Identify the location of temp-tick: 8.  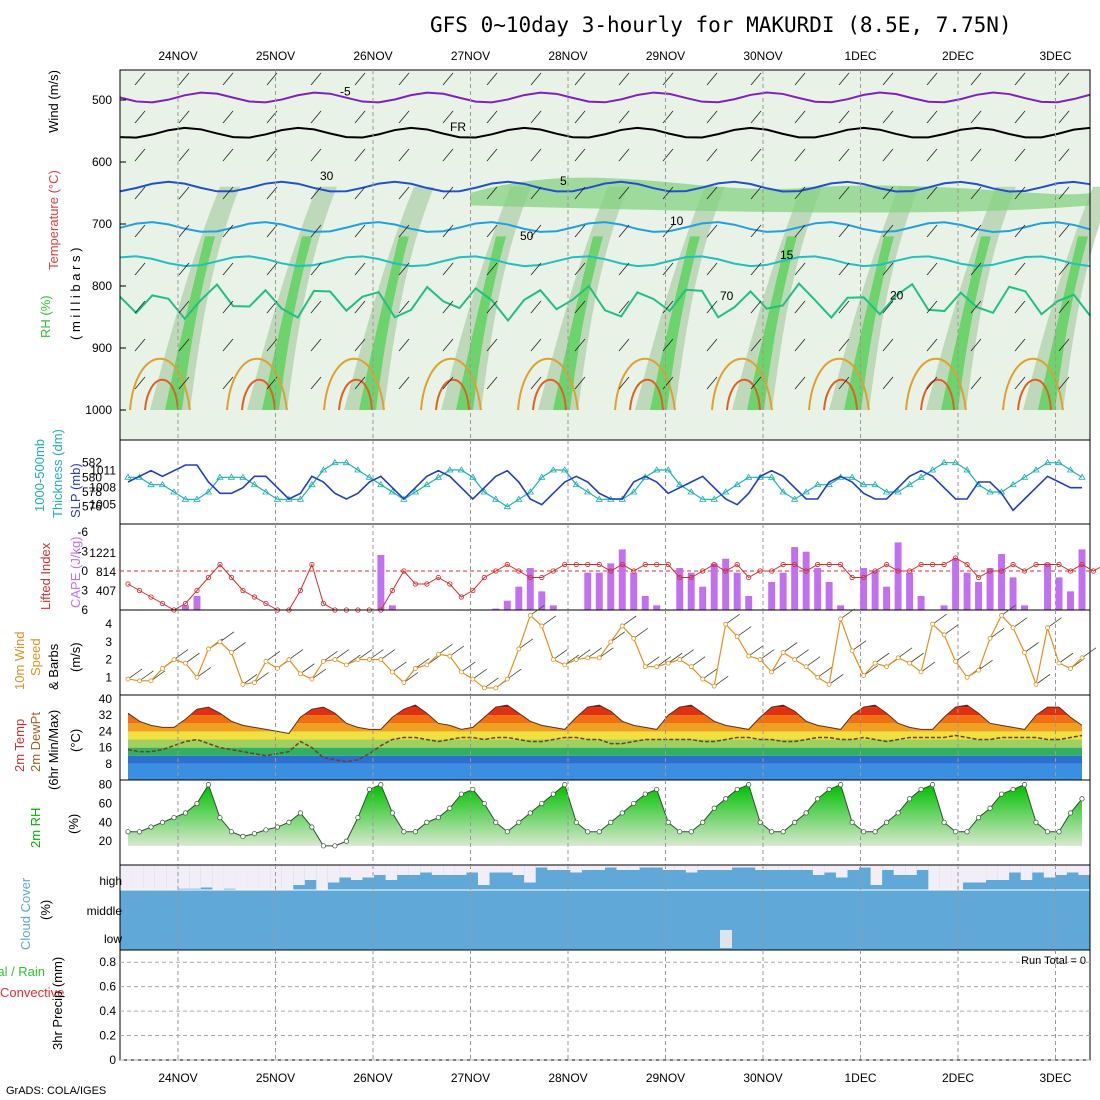
(108, 764).